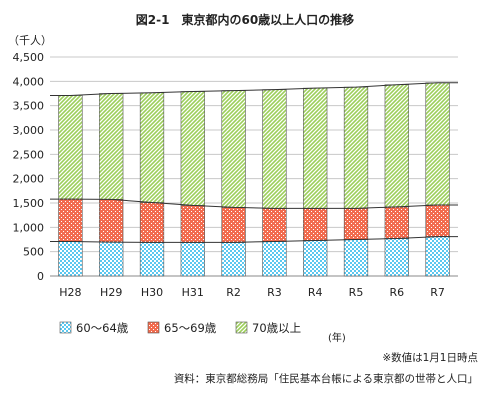 This screenshot has width=490, height=403. Describe the element at coordinates (233, 292) in the screenshot. I see `x-tick-label: R2` at that location.